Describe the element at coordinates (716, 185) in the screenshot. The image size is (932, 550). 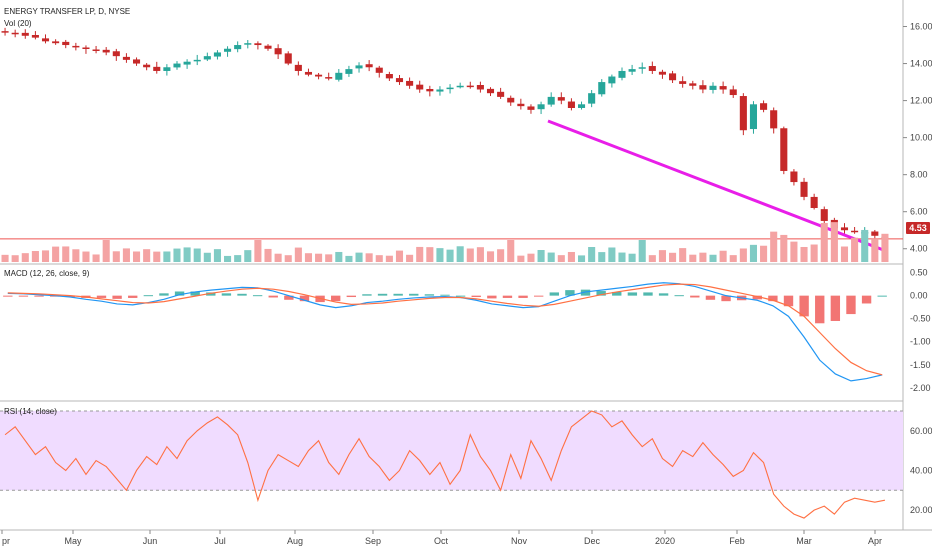
I see `trendline` at that location.